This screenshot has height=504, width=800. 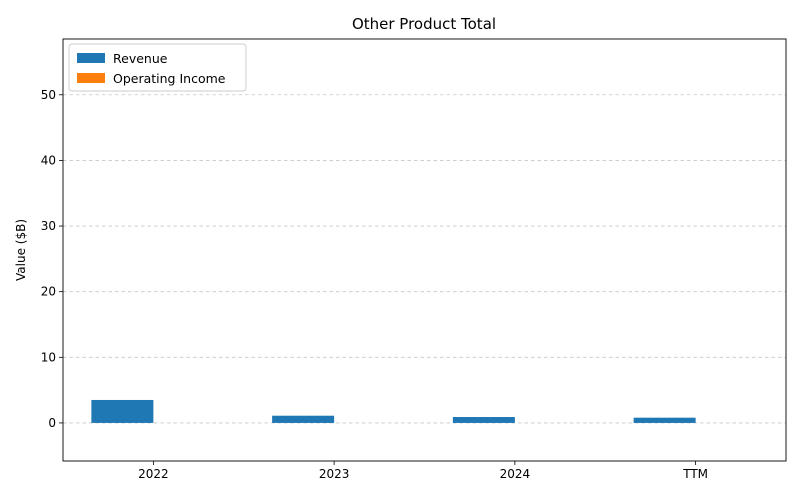 I want to click on bars, so click(x=393, y=411).